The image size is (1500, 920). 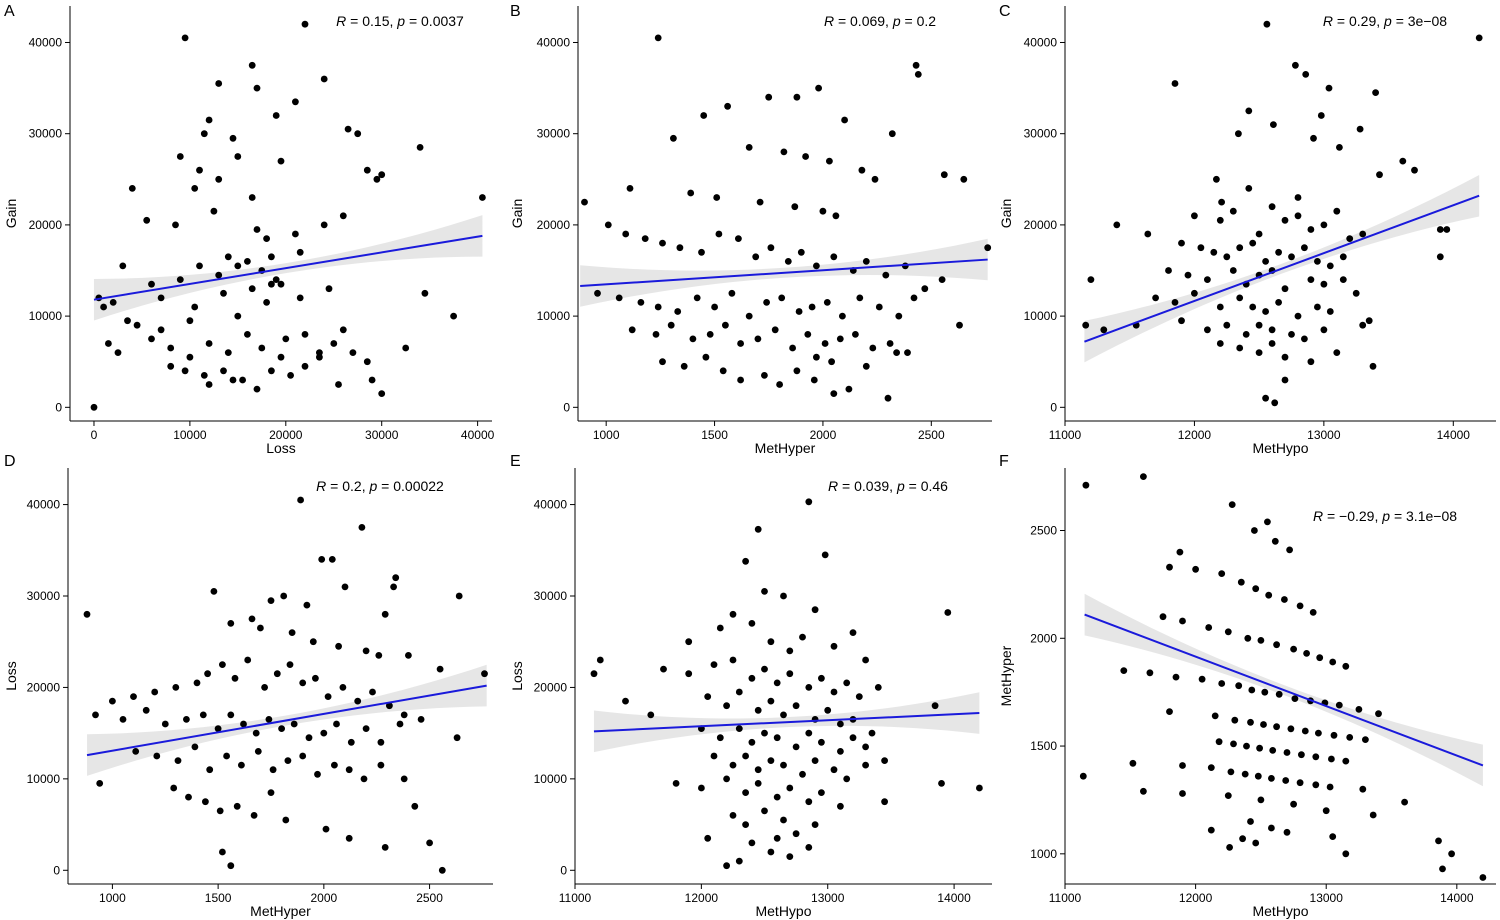 I want to click on correlation-stats: R = 0.15, p = 0.0037, so click(x=400, y=21).